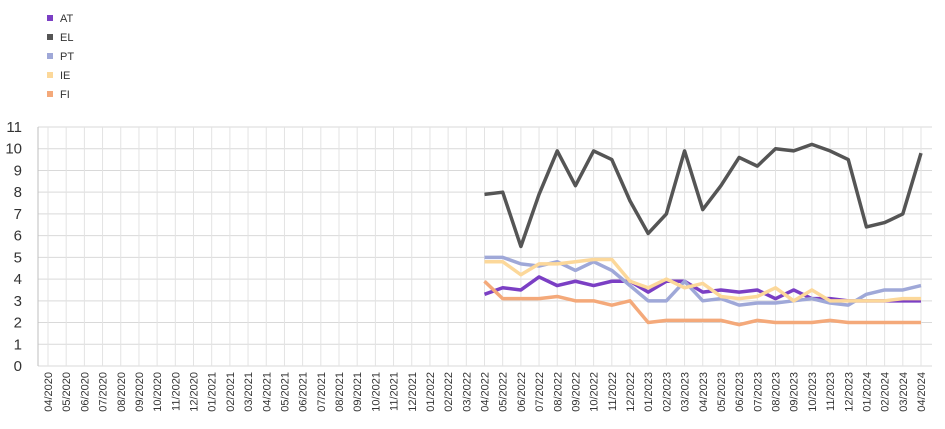  Describe the element at coordinates (758, 392) in the screenshot. I see `x-tick-label: 07/2023` at that location.